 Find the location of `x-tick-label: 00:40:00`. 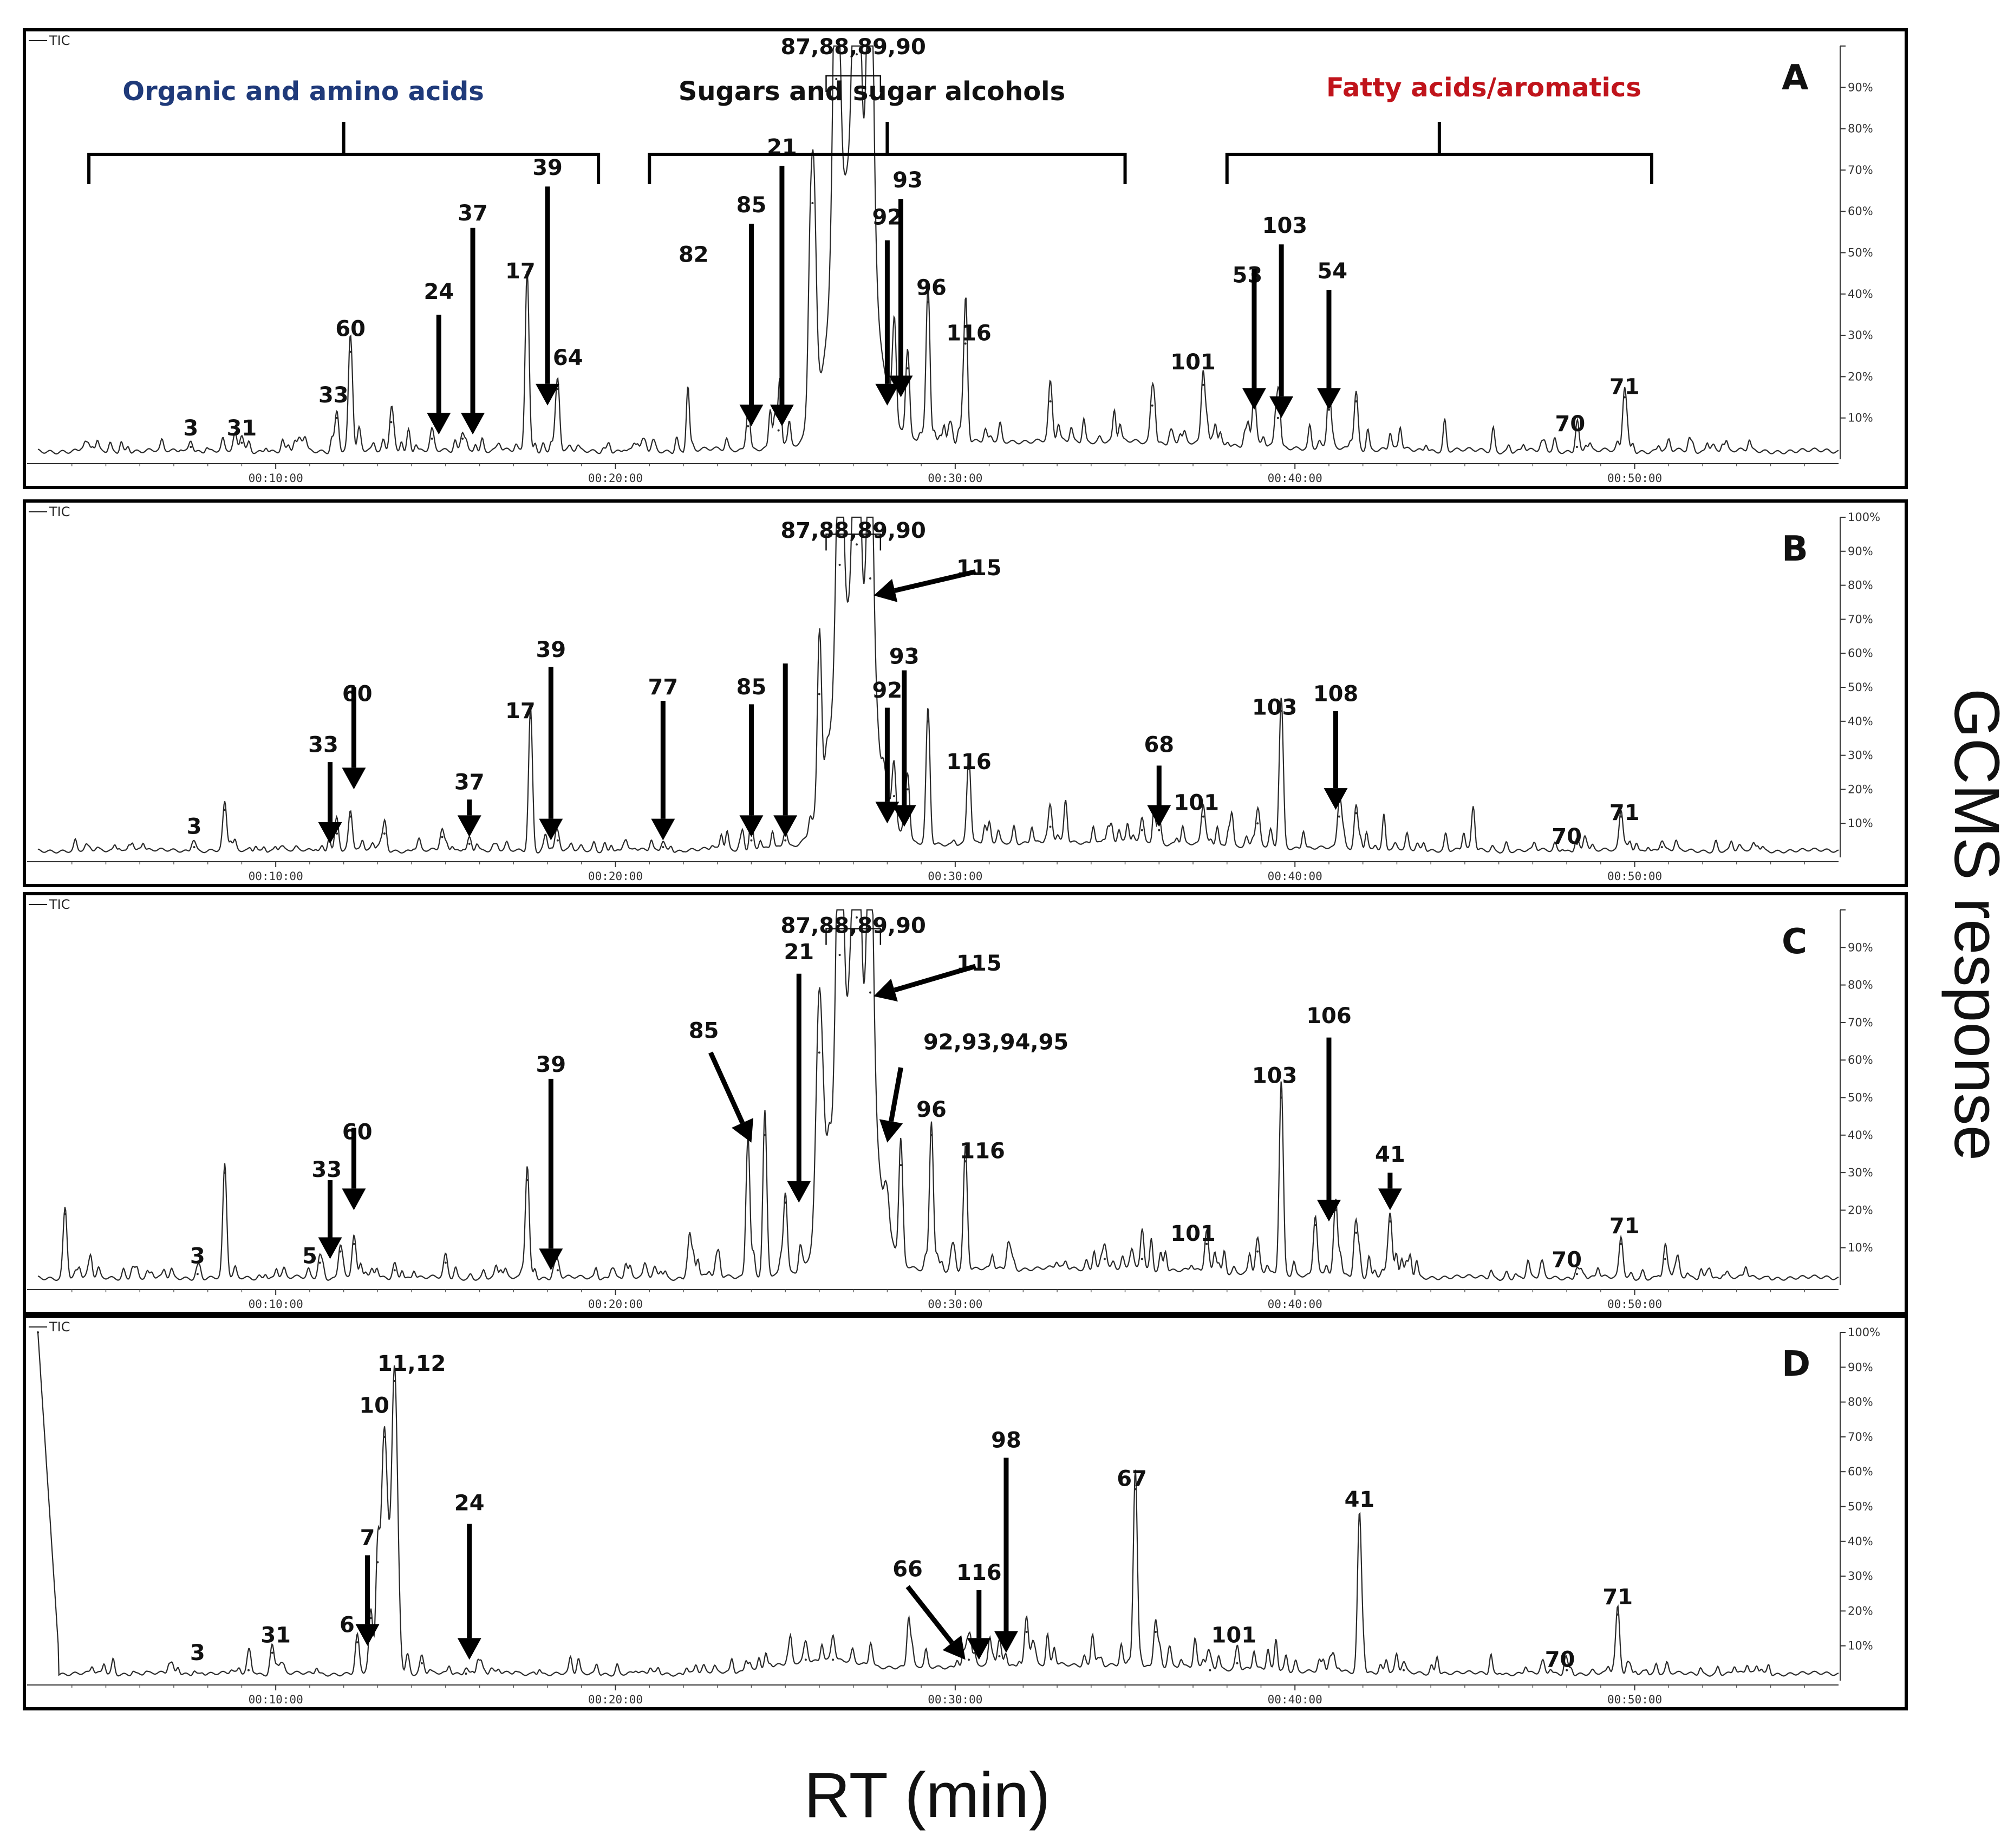

x-tick-label: 00:40:00 is located at coordinates (1295, 1699).